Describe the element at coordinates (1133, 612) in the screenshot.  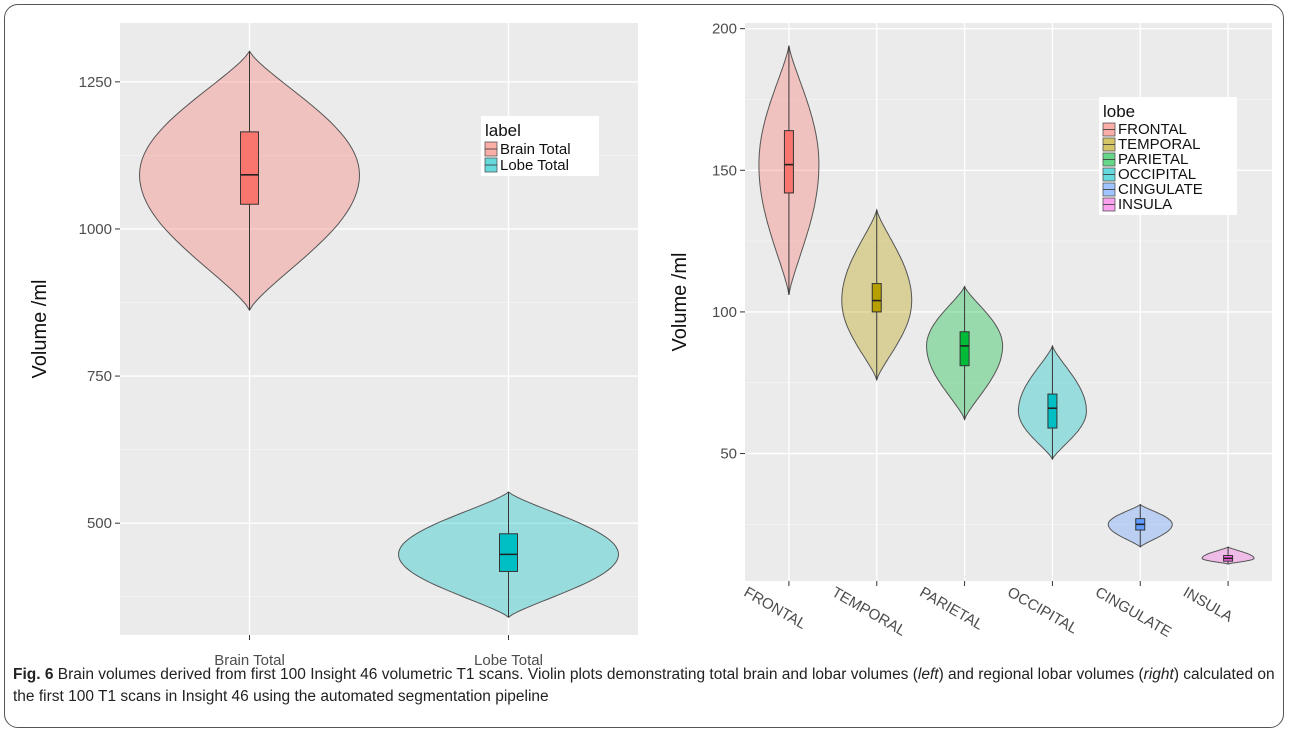
I see `x-tick-label-cingulate: CINGULATE` at that location.